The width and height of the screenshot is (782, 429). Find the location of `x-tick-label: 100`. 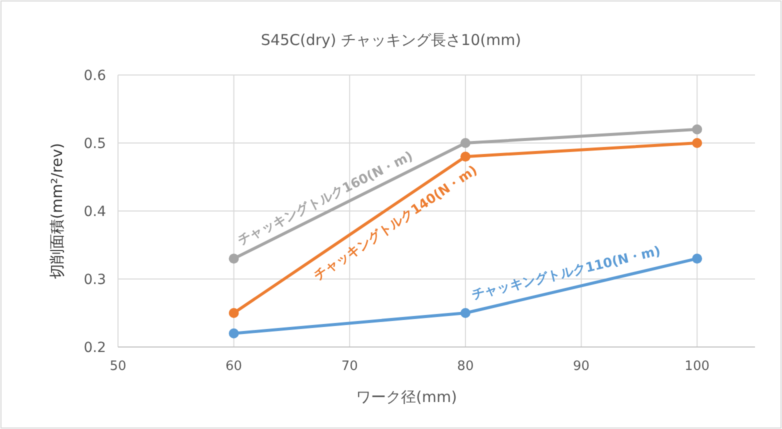

x-tick-label: 100 is located at coordinates (697, 366).